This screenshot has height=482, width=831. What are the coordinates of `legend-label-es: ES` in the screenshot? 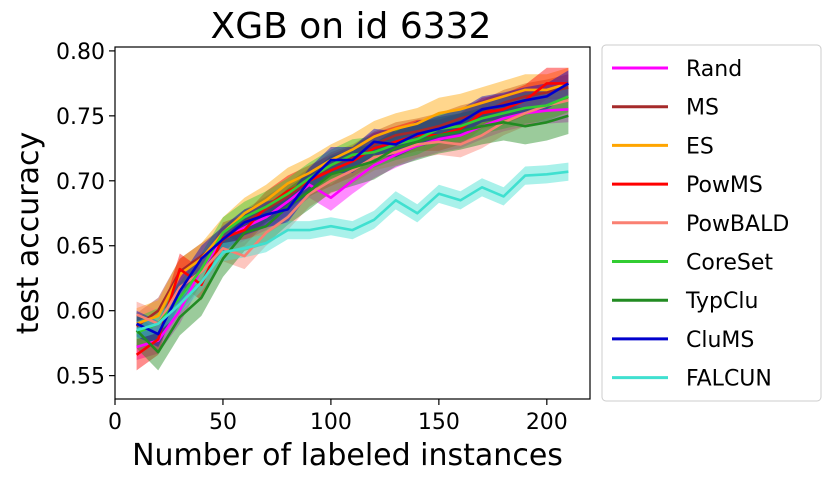 It's located at (700, 146).